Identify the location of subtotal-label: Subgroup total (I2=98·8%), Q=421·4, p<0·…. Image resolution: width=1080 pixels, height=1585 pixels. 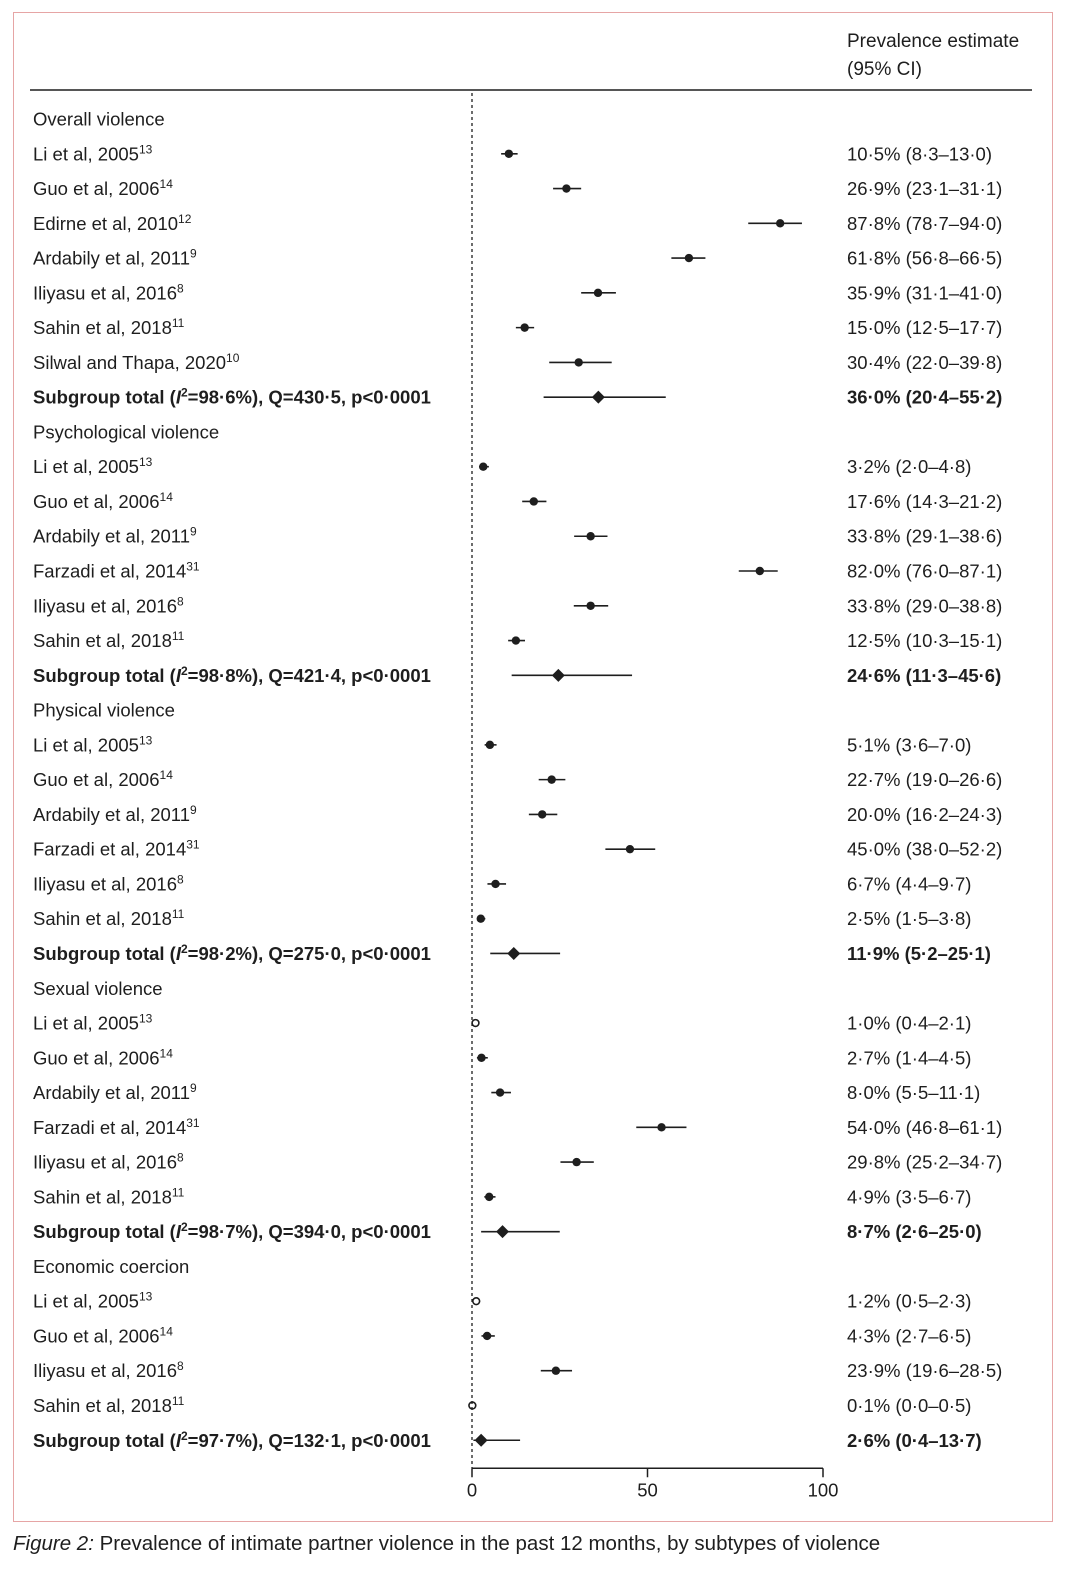
(232, 675).